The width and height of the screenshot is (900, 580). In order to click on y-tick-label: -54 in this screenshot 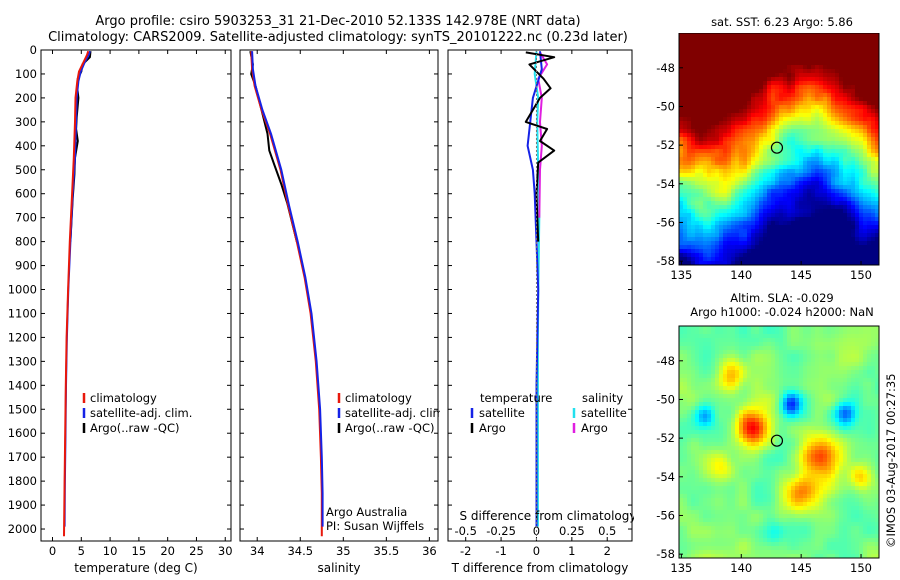, I will do `click(665, 184)`.